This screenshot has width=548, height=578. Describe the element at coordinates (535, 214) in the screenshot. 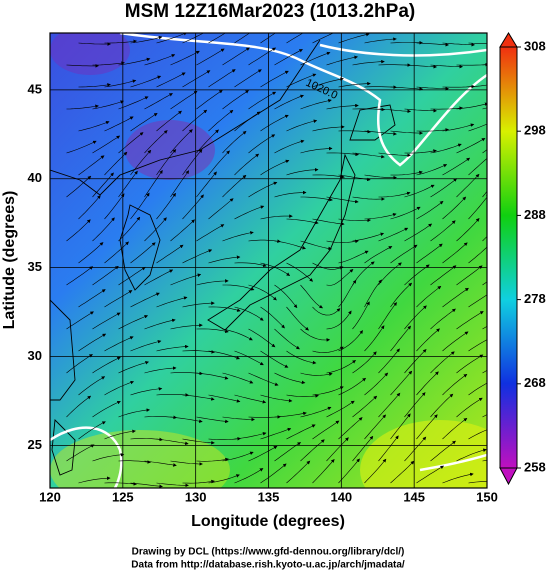

I see `colorbar-tick-label: 288` at that location.